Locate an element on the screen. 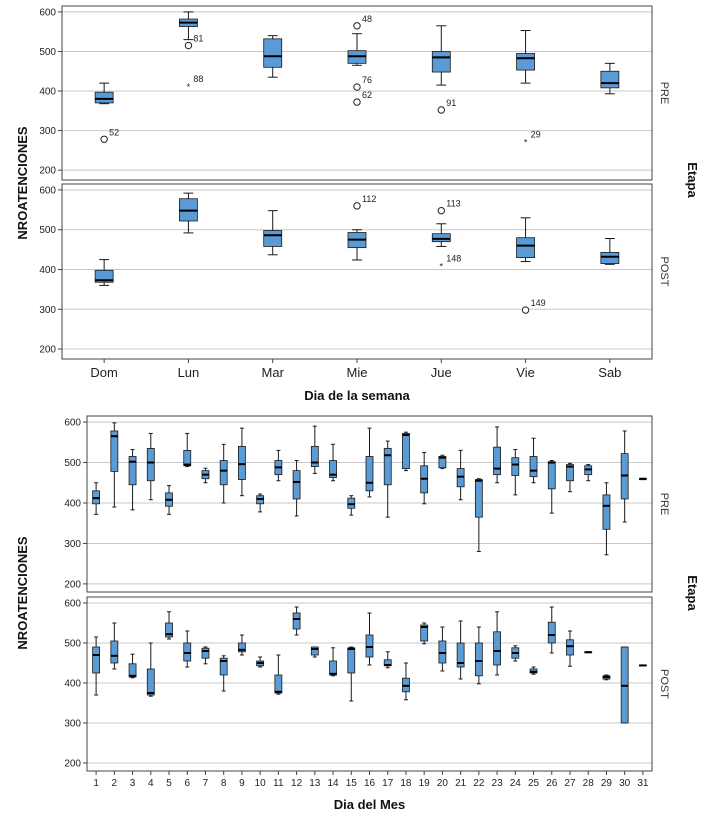 The width and height of the screenshot is (708, 829). x-tick-label: 27 is located at coordinates (570, 783).